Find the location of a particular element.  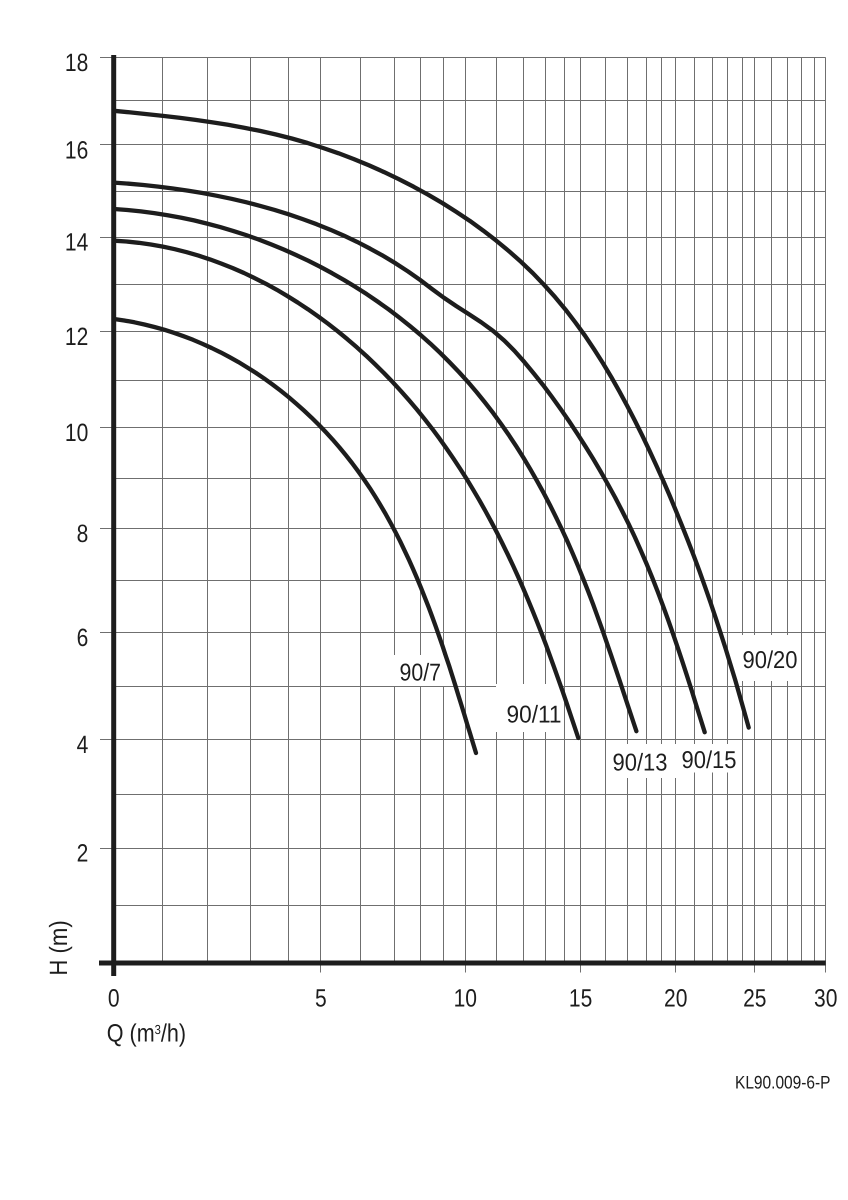

svg-text: 25 is located at coordinates (754, 999).